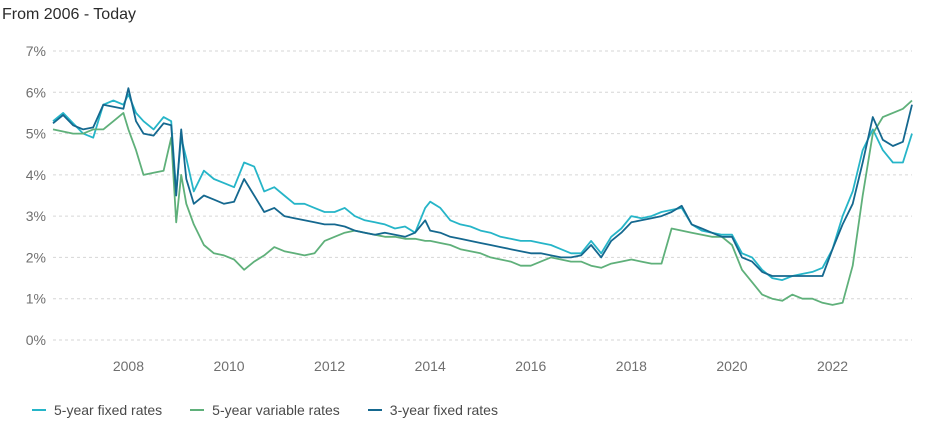 The height and width of the screenshot is (426, 935). What do you see at coordinates (832, 366) in the screenshot?
I see `x-tick-label: 2022` at bounding box center [832, 366].